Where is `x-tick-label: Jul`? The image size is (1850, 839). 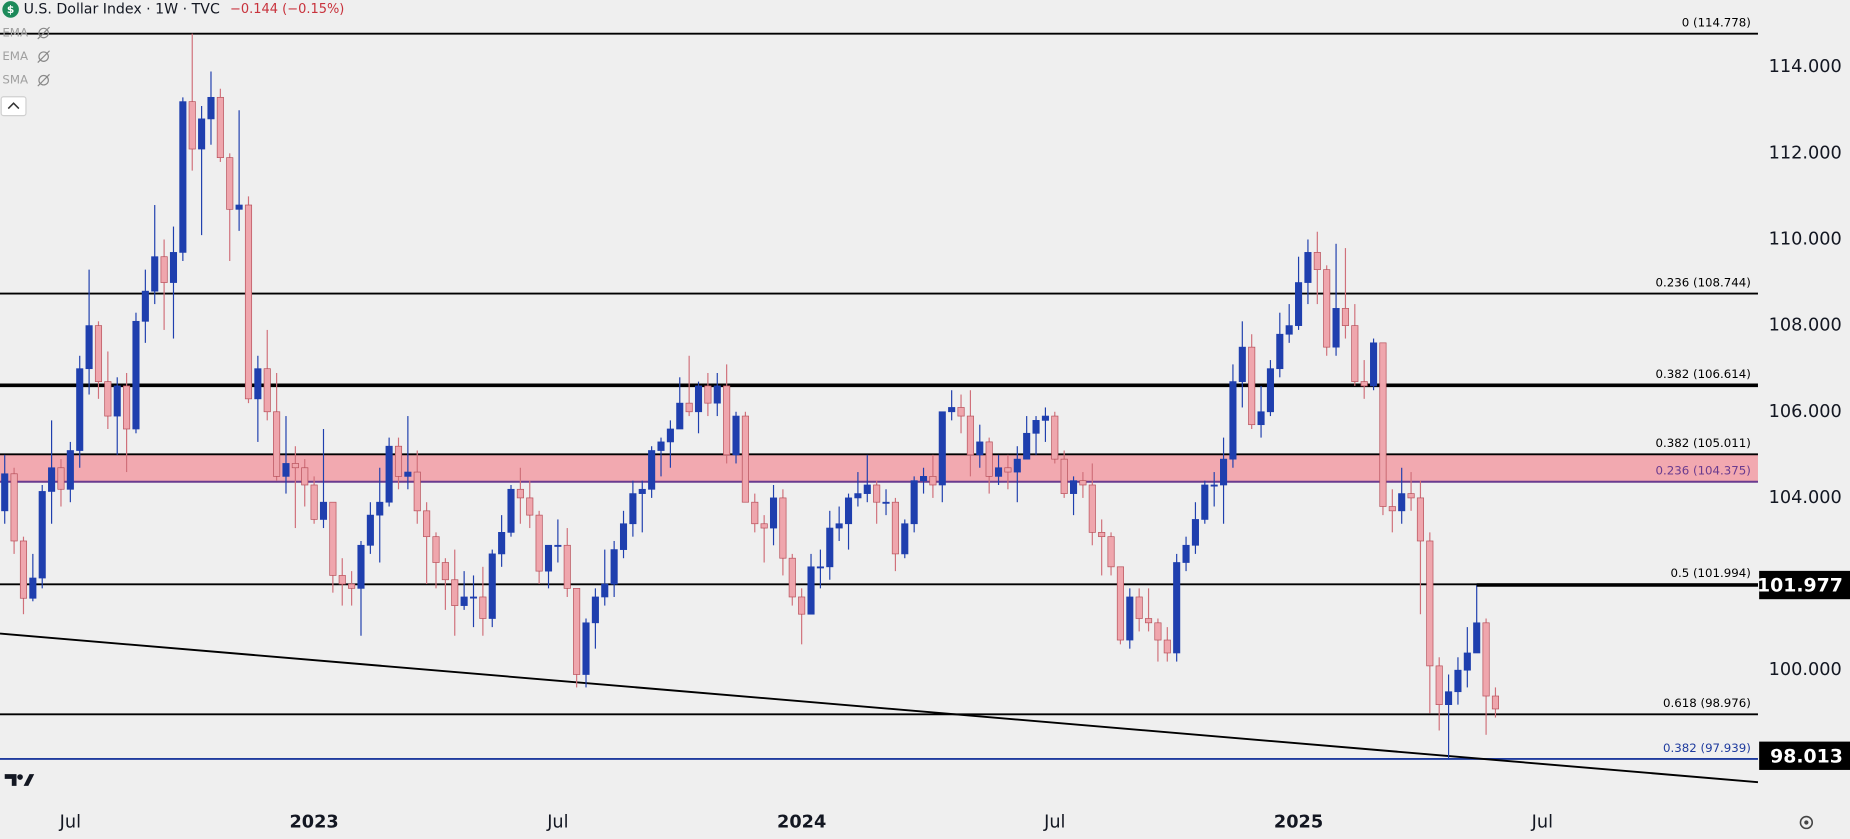
x-tick-label: Jul is located at coordinates (1542, 822).